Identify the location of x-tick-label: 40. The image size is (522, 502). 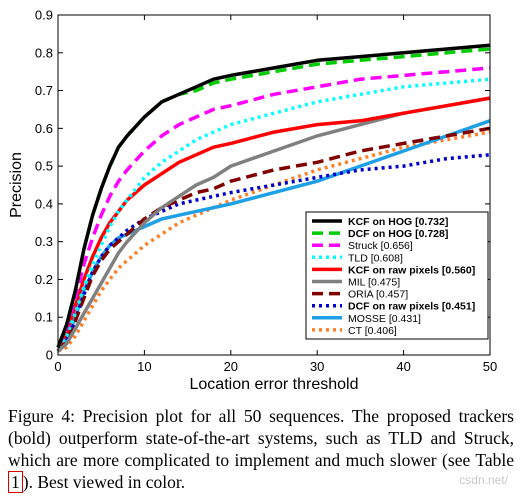
(403, 366).